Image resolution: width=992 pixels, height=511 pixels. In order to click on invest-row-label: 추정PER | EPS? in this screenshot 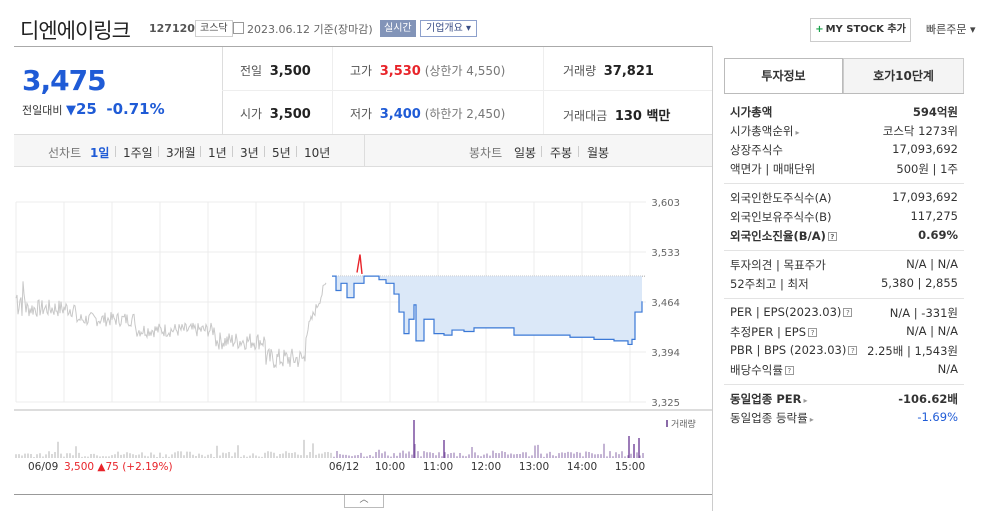, I will do `click(774, 332)`.